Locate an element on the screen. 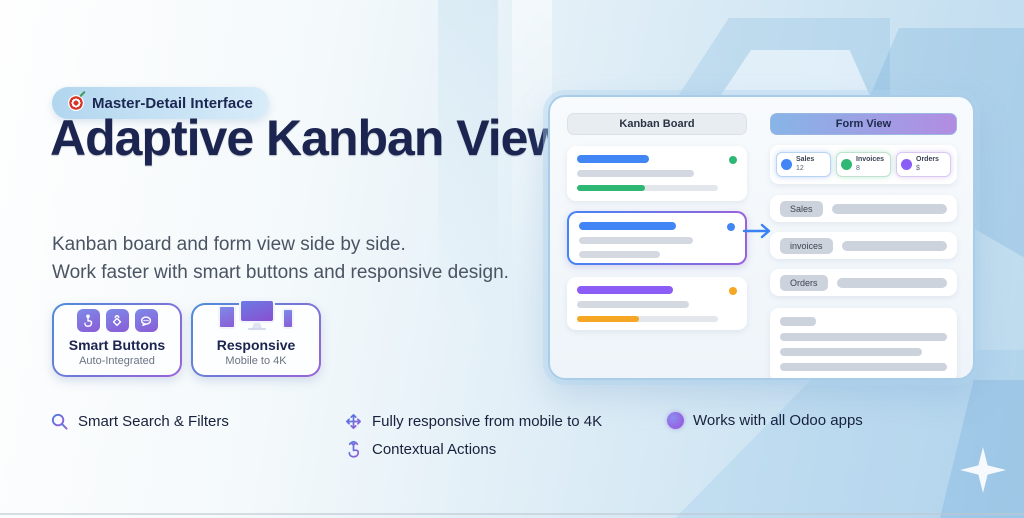 Image resolution: width=1024 pixels, height=518 pixels. subtitle-line-1: Kanban board and form view side by side. is located at coordinates (229, 244).